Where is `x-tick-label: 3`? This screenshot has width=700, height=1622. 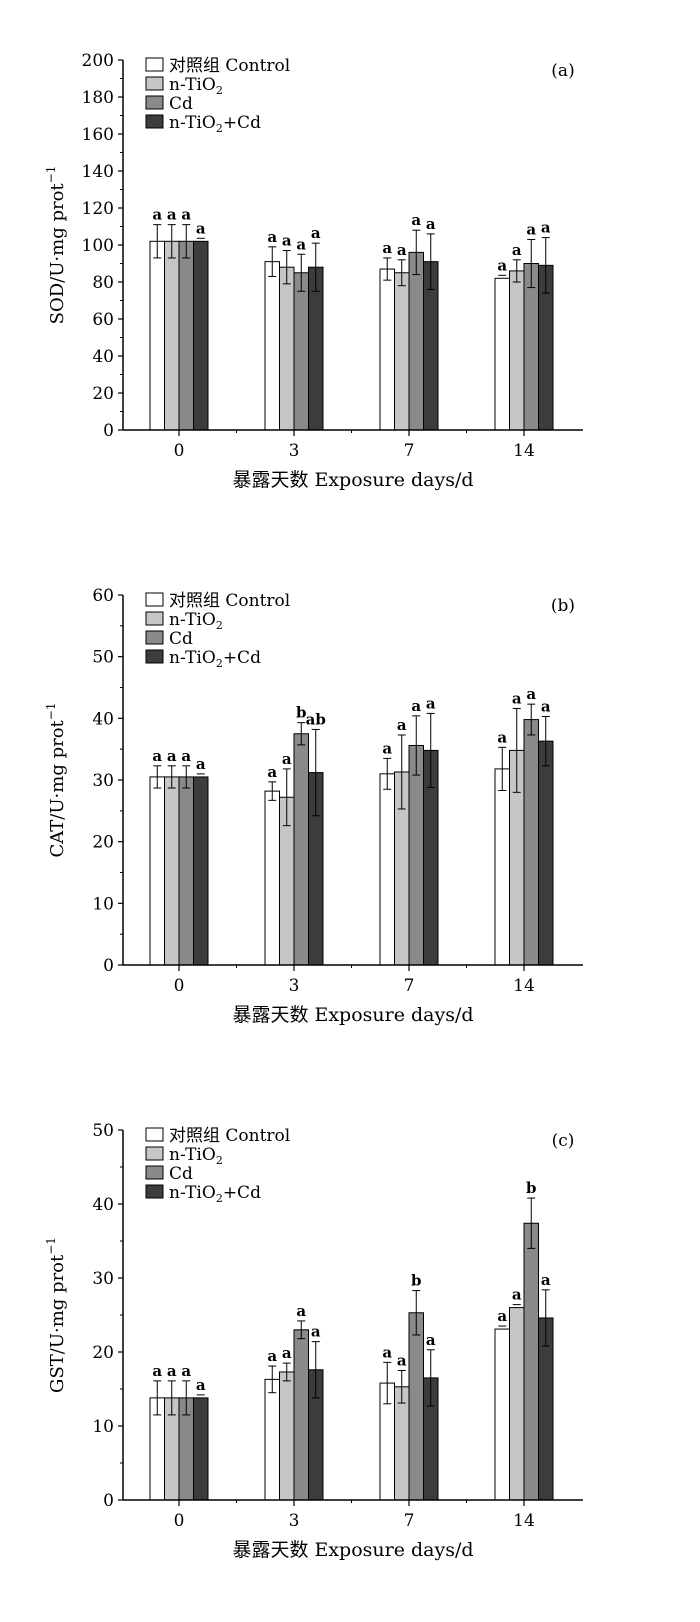
x-tick-label: 3 is located at coordinates (294, 986).